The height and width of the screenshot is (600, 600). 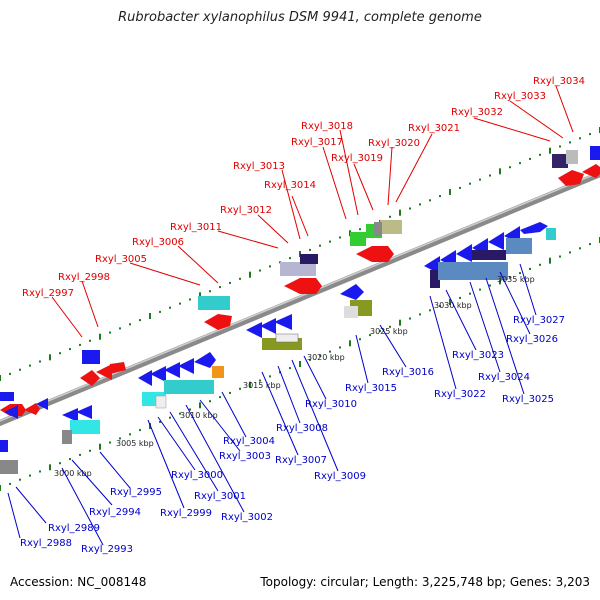 I want to click on gene-label: Rxyl_2993, so click(x=107, y=549).